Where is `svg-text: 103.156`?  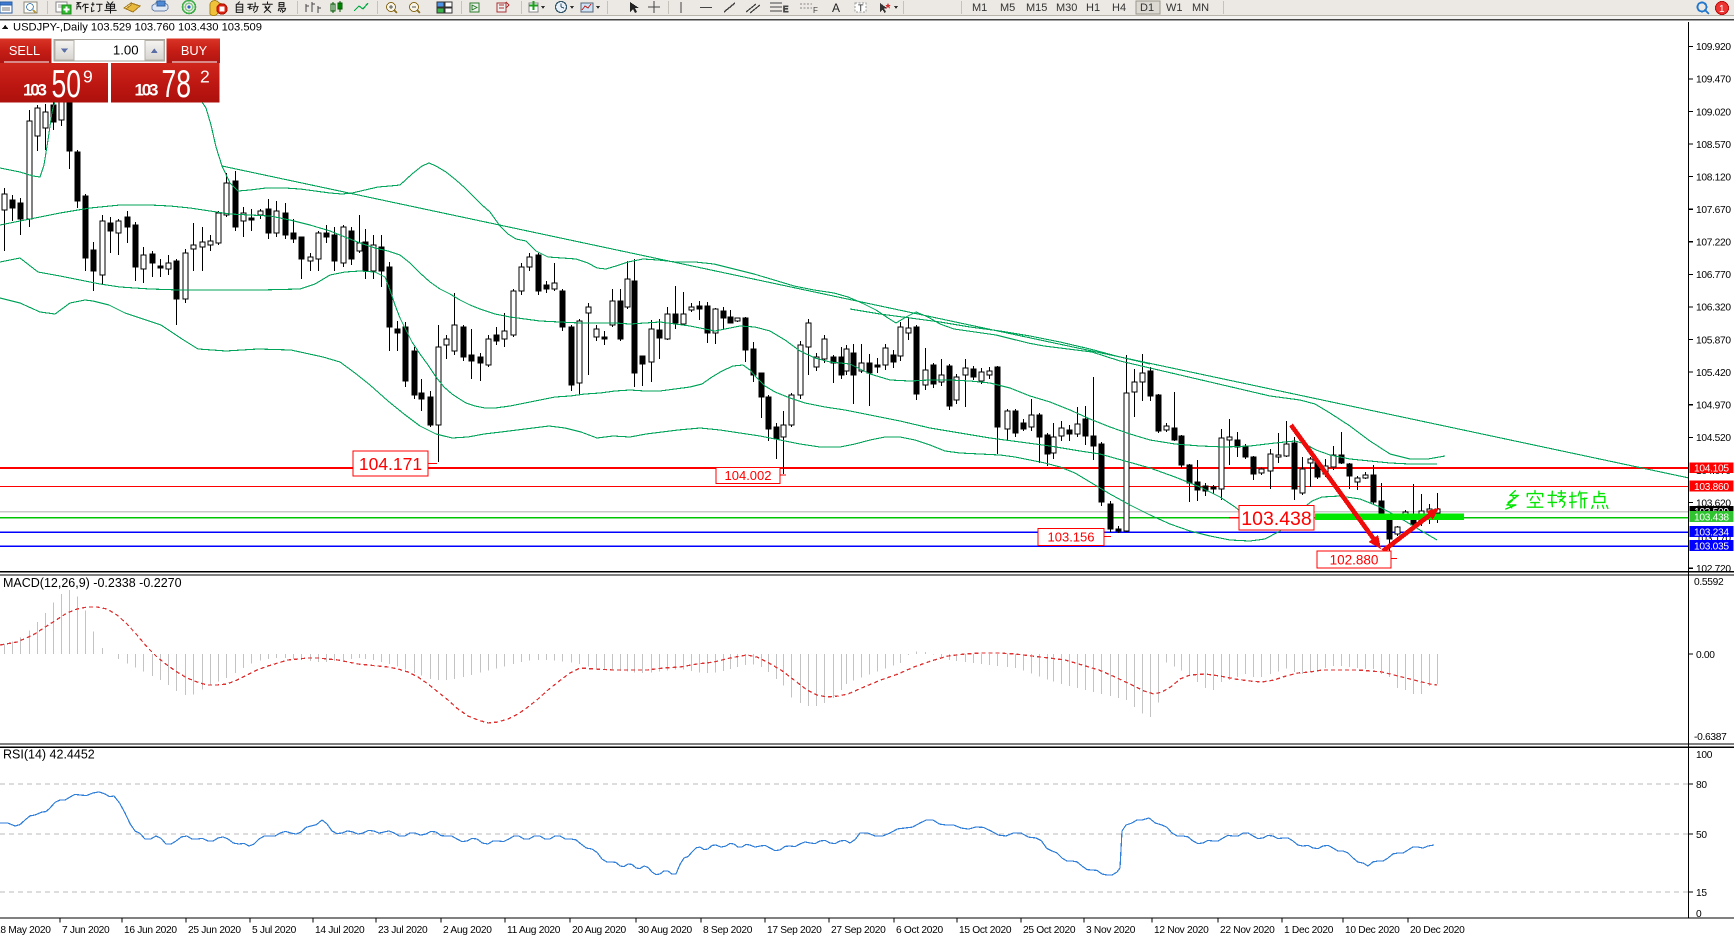 svg-text: 103.156 is located at coordinates (1071, 537).